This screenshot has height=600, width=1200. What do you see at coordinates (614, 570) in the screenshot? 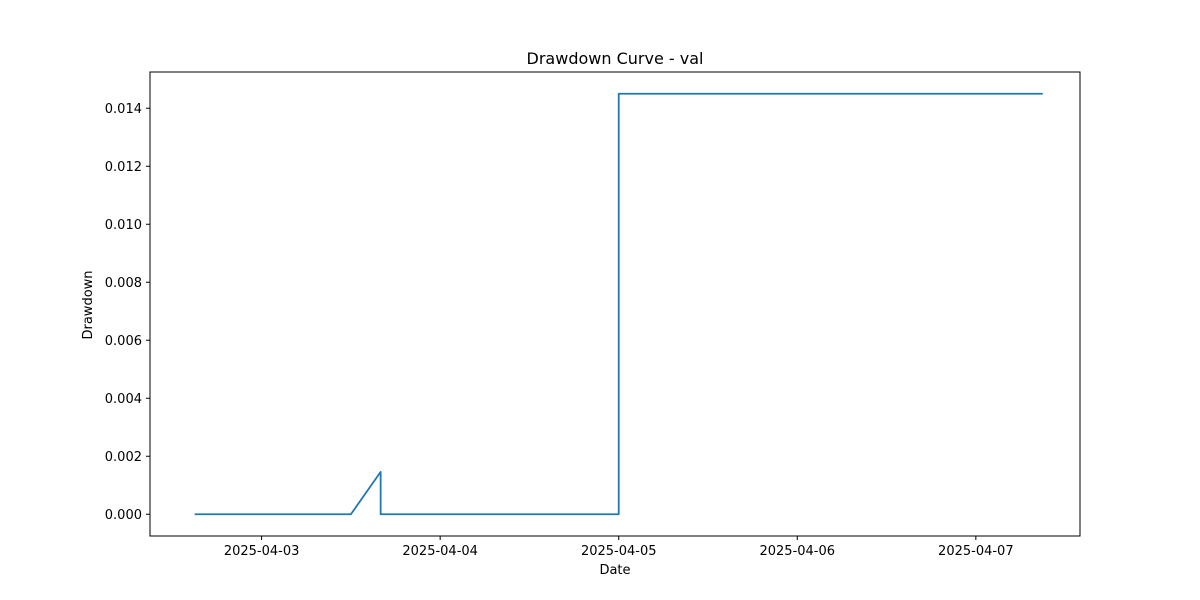
I see `x-axis-label: Date` at bounding box center [614, 570].